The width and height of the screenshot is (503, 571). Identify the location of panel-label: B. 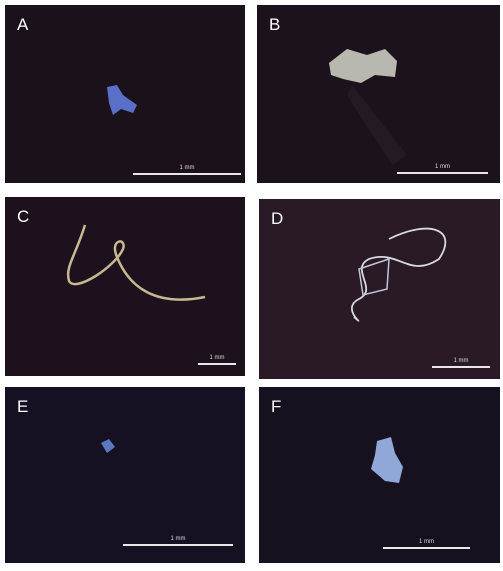
(275, 24).